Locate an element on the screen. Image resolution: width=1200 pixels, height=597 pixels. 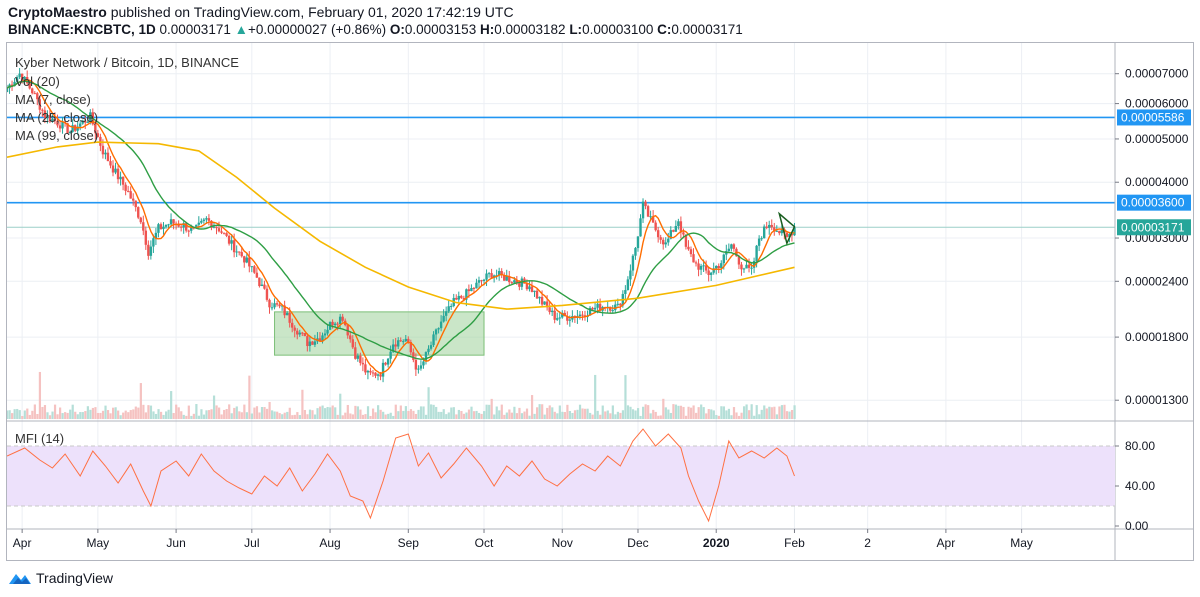
level-price-tag is located at coordinates (1154, 202).